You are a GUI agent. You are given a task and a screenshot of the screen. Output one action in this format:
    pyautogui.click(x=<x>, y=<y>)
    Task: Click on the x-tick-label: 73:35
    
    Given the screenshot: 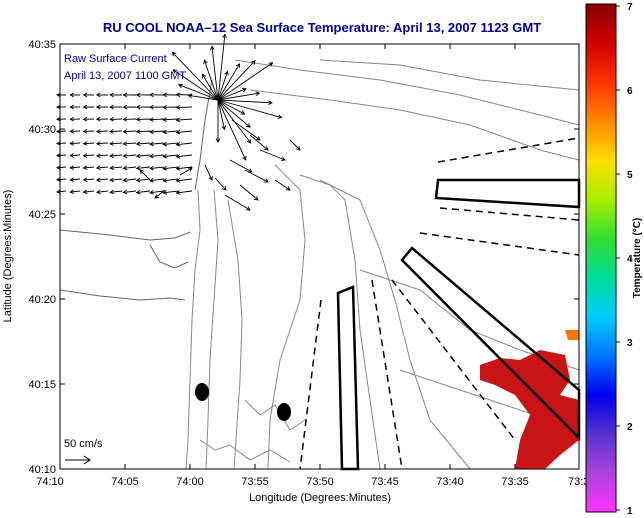 What is the action you would take?
    pyautogui.click(x=515, y=482)
    